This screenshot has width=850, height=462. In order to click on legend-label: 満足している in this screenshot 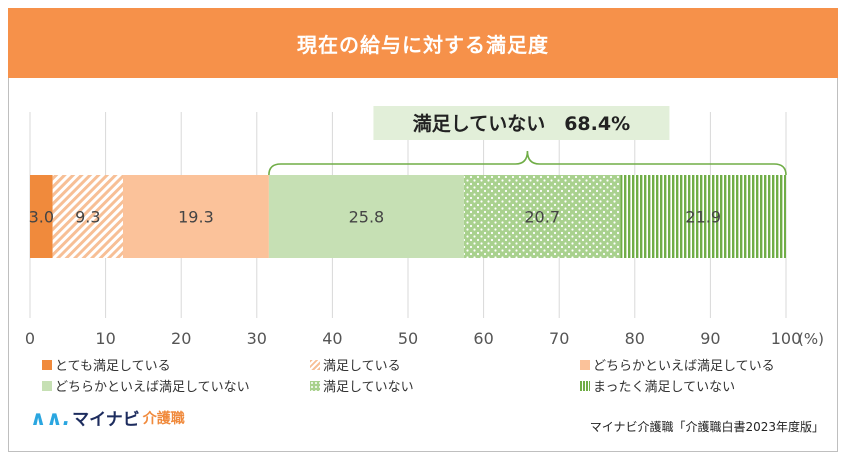, I will do `click(362, 366)`.